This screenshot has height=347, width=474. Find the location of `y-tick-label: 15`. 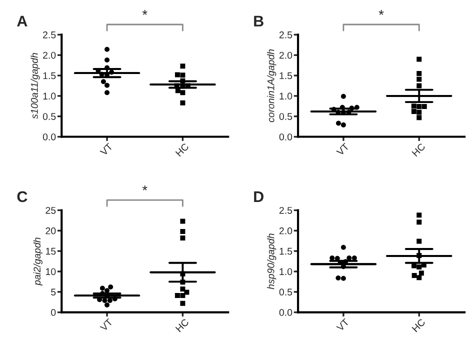

y-tick-label: 15 is located at coordinates (51, 251).